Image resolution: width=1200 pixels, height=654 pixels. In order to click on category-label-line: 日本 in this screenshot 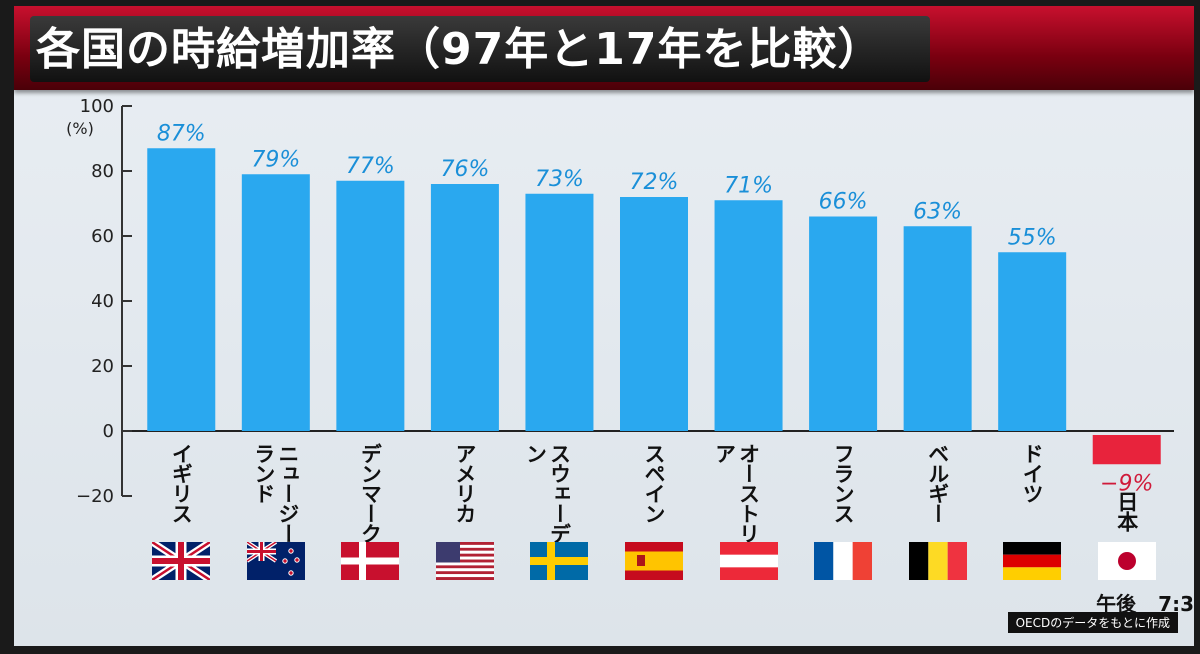, I will do `click(1126, 511)`.